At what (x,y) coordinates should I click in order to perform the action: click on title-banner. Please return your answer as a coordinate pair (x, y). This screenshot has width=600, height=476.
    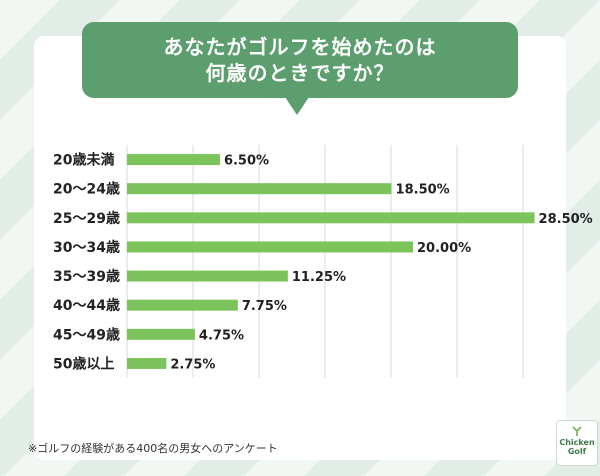
    Looking at the image, I should click on (300, 60).